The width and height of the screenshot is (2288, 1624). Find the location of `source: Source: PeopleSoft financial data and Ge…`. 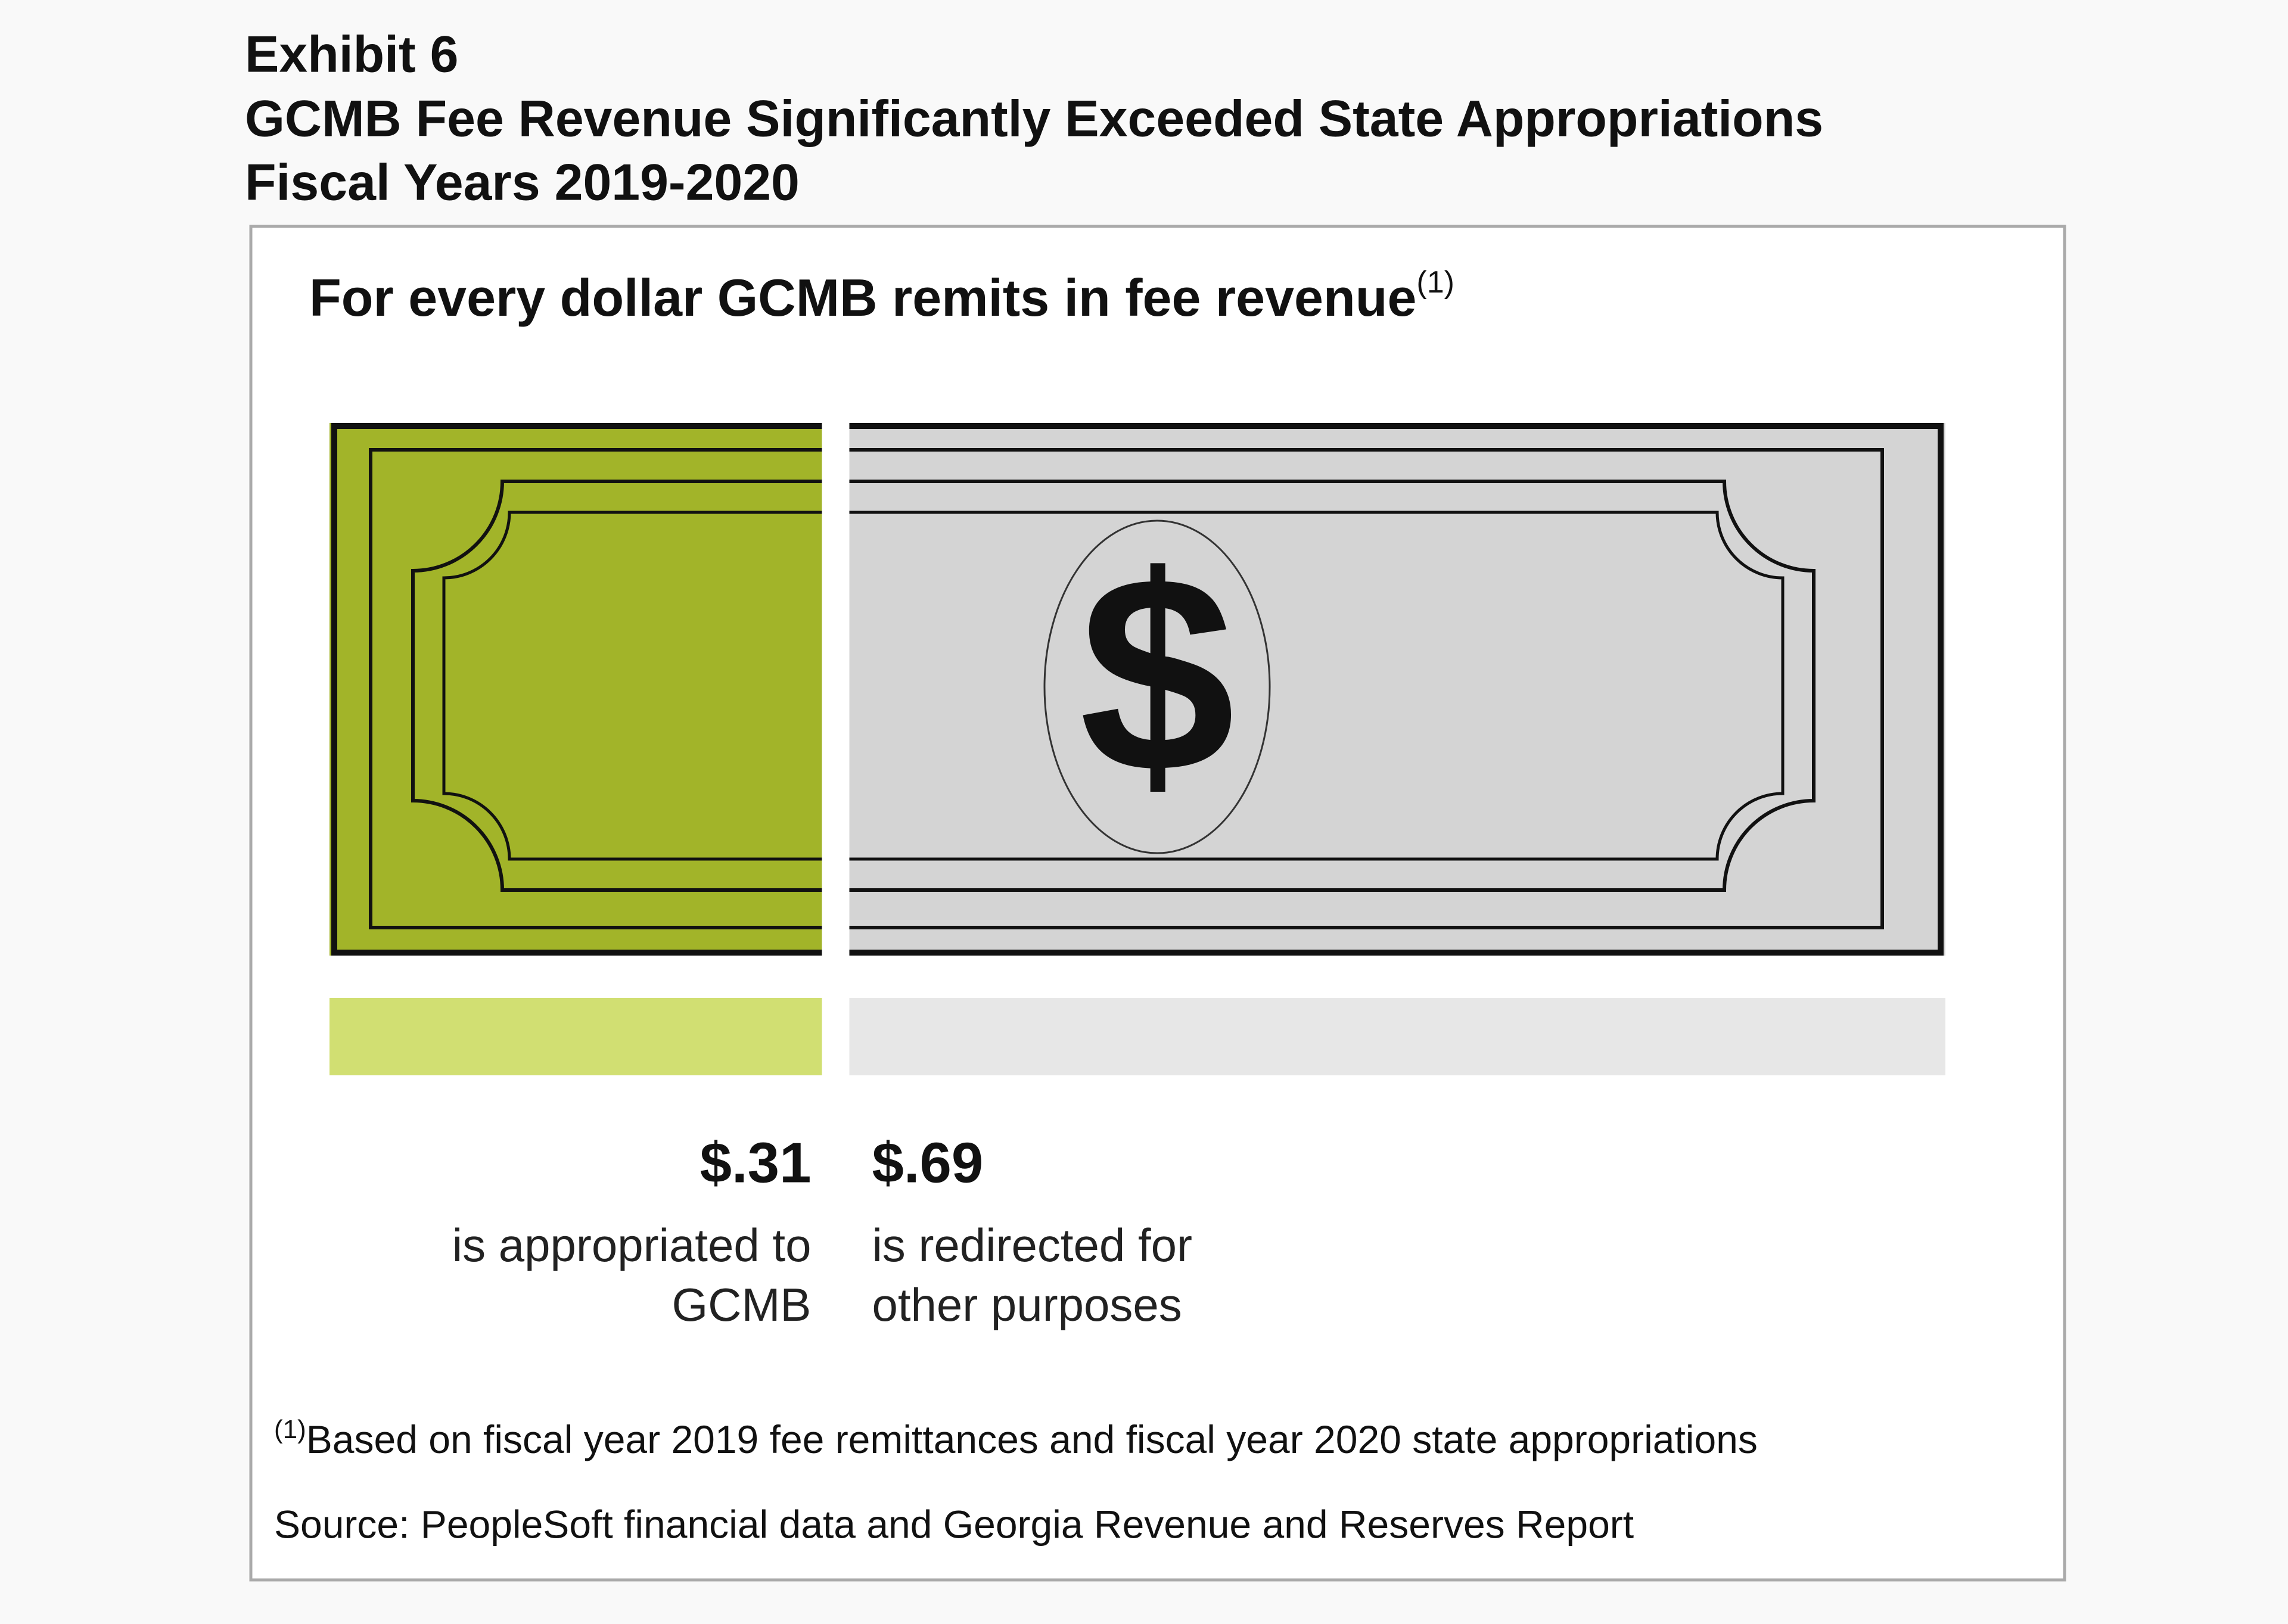

source: Source: PeopleSoft financial data and Ge… is located at coordinates (954, 1524).